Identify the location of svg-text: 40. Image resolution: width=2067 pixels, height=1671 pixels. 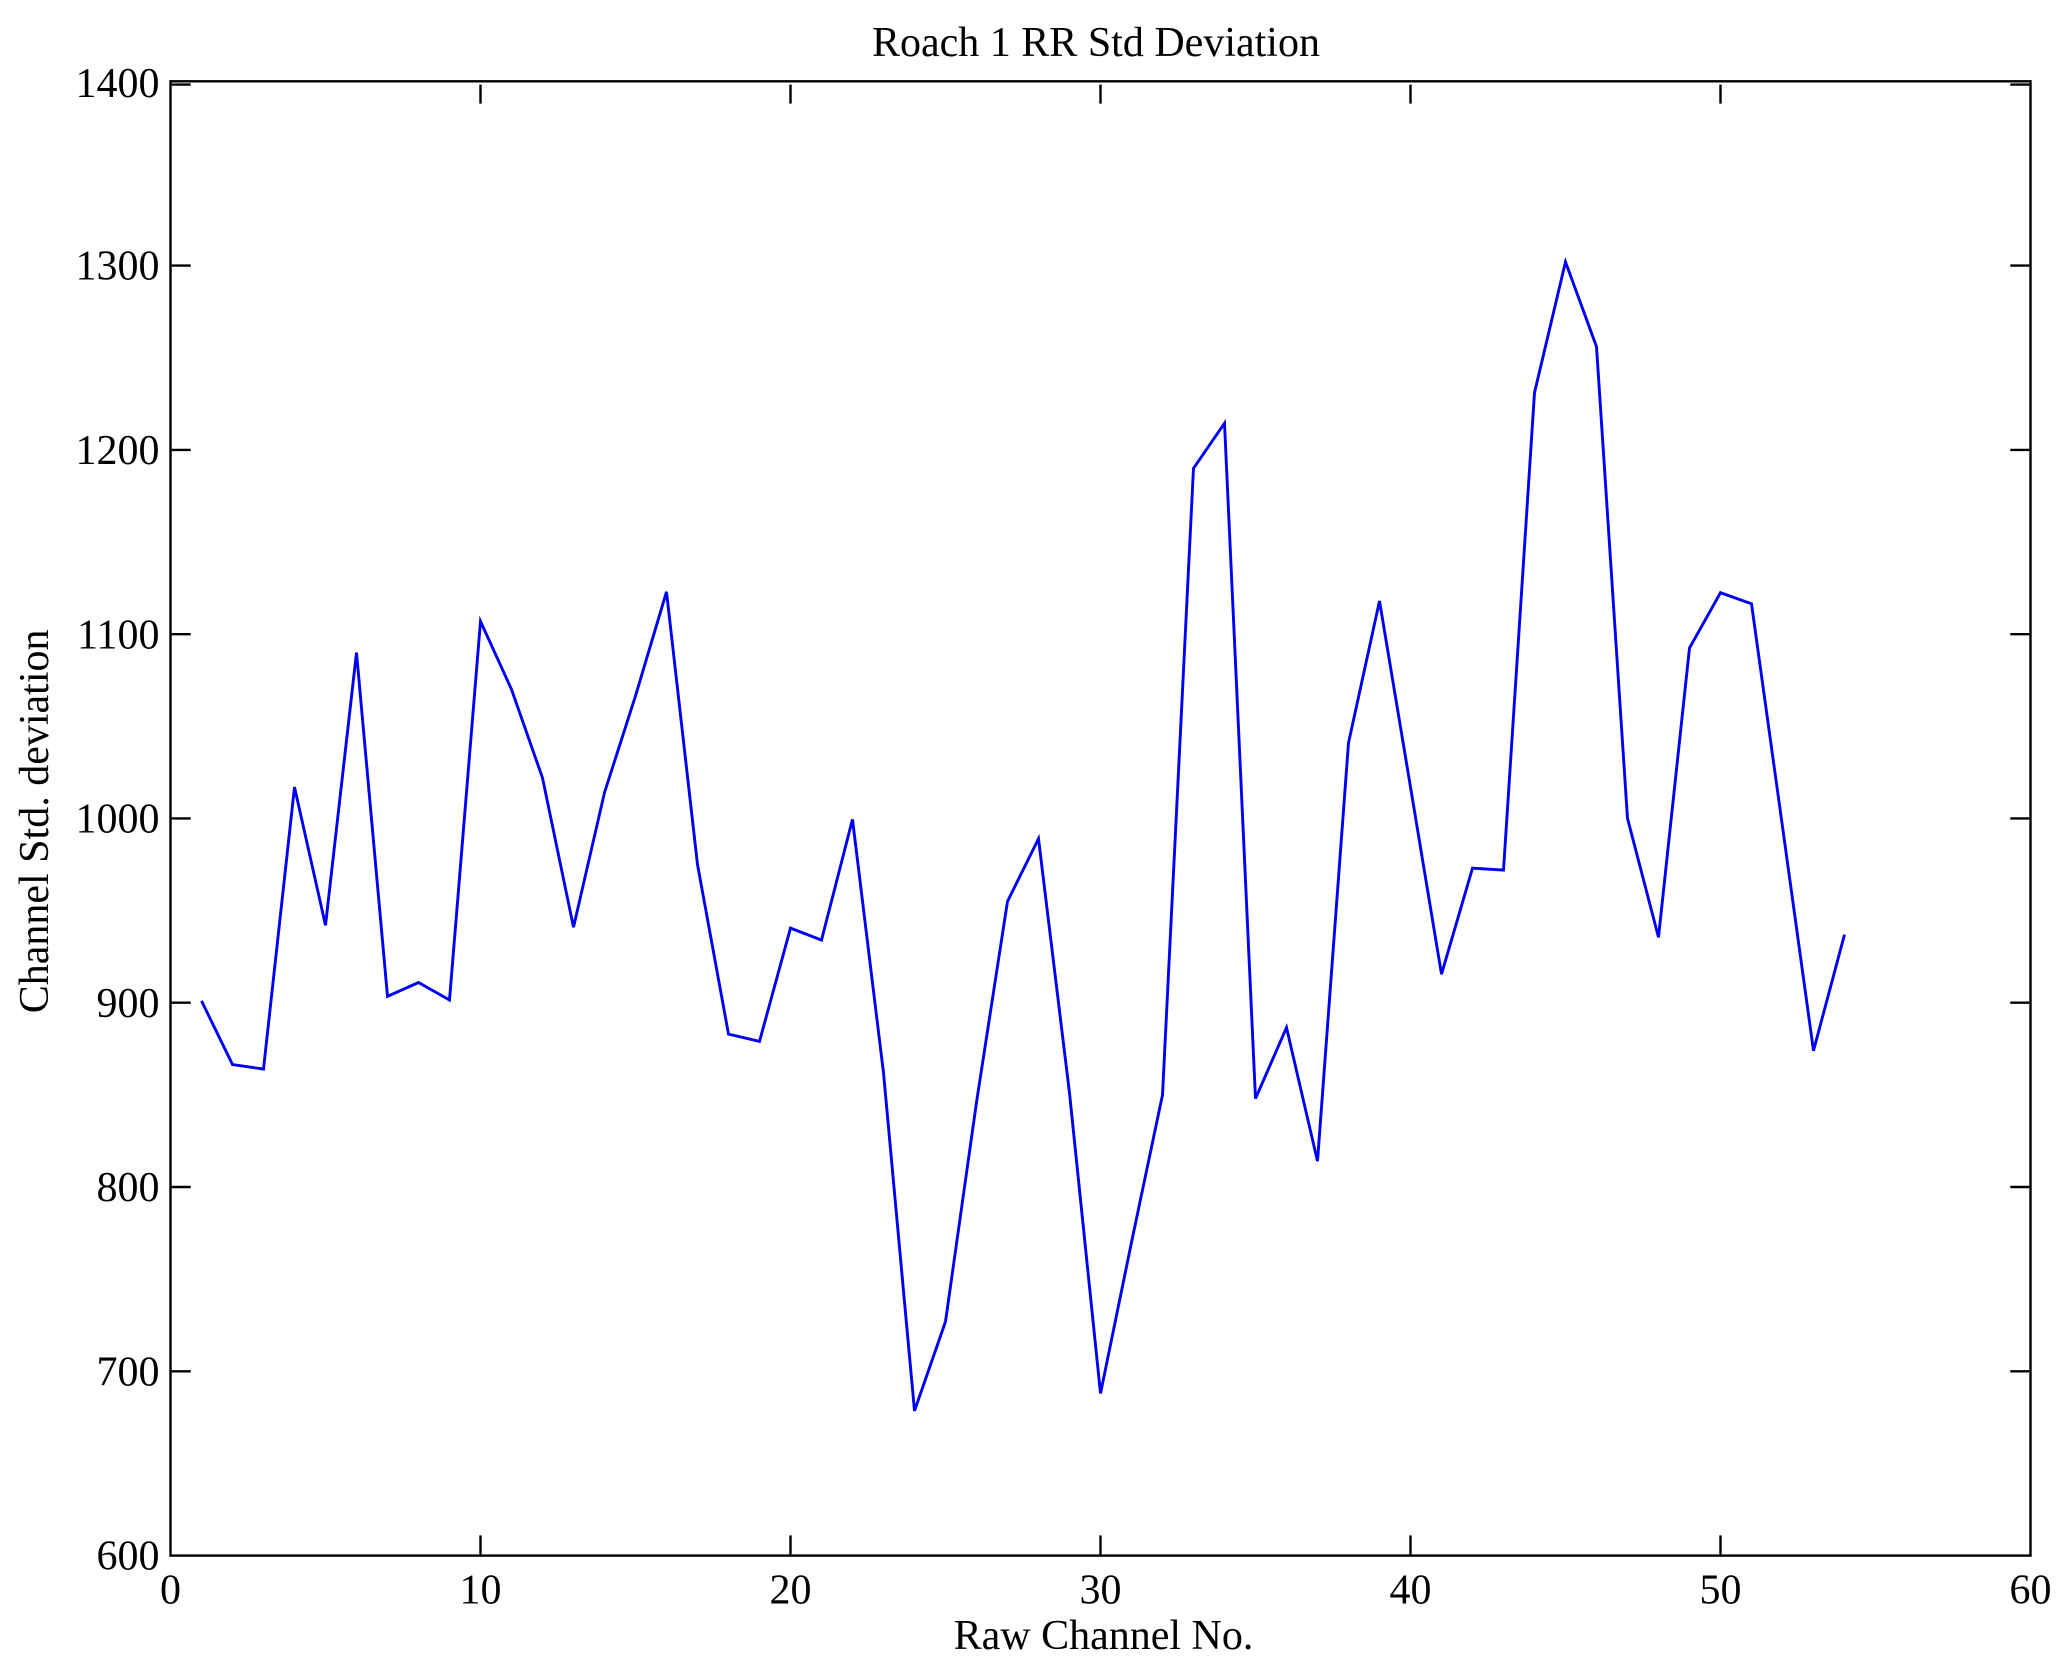
(1411, 1591).